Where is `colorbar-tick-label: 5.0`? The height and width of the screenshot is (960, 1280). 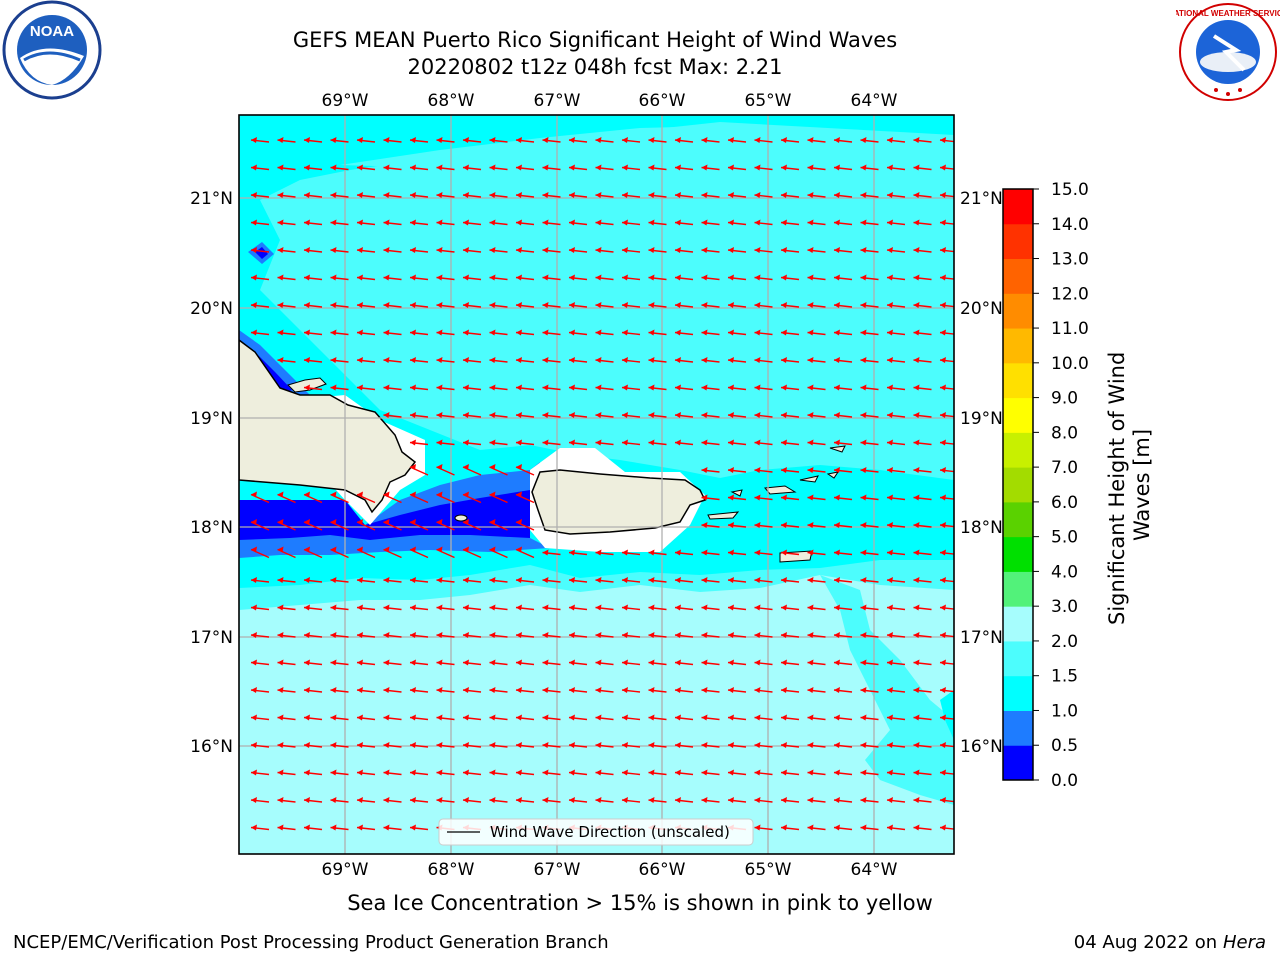 colorbar-tick-label: 5.0 is located at coordinates (1064, 538).